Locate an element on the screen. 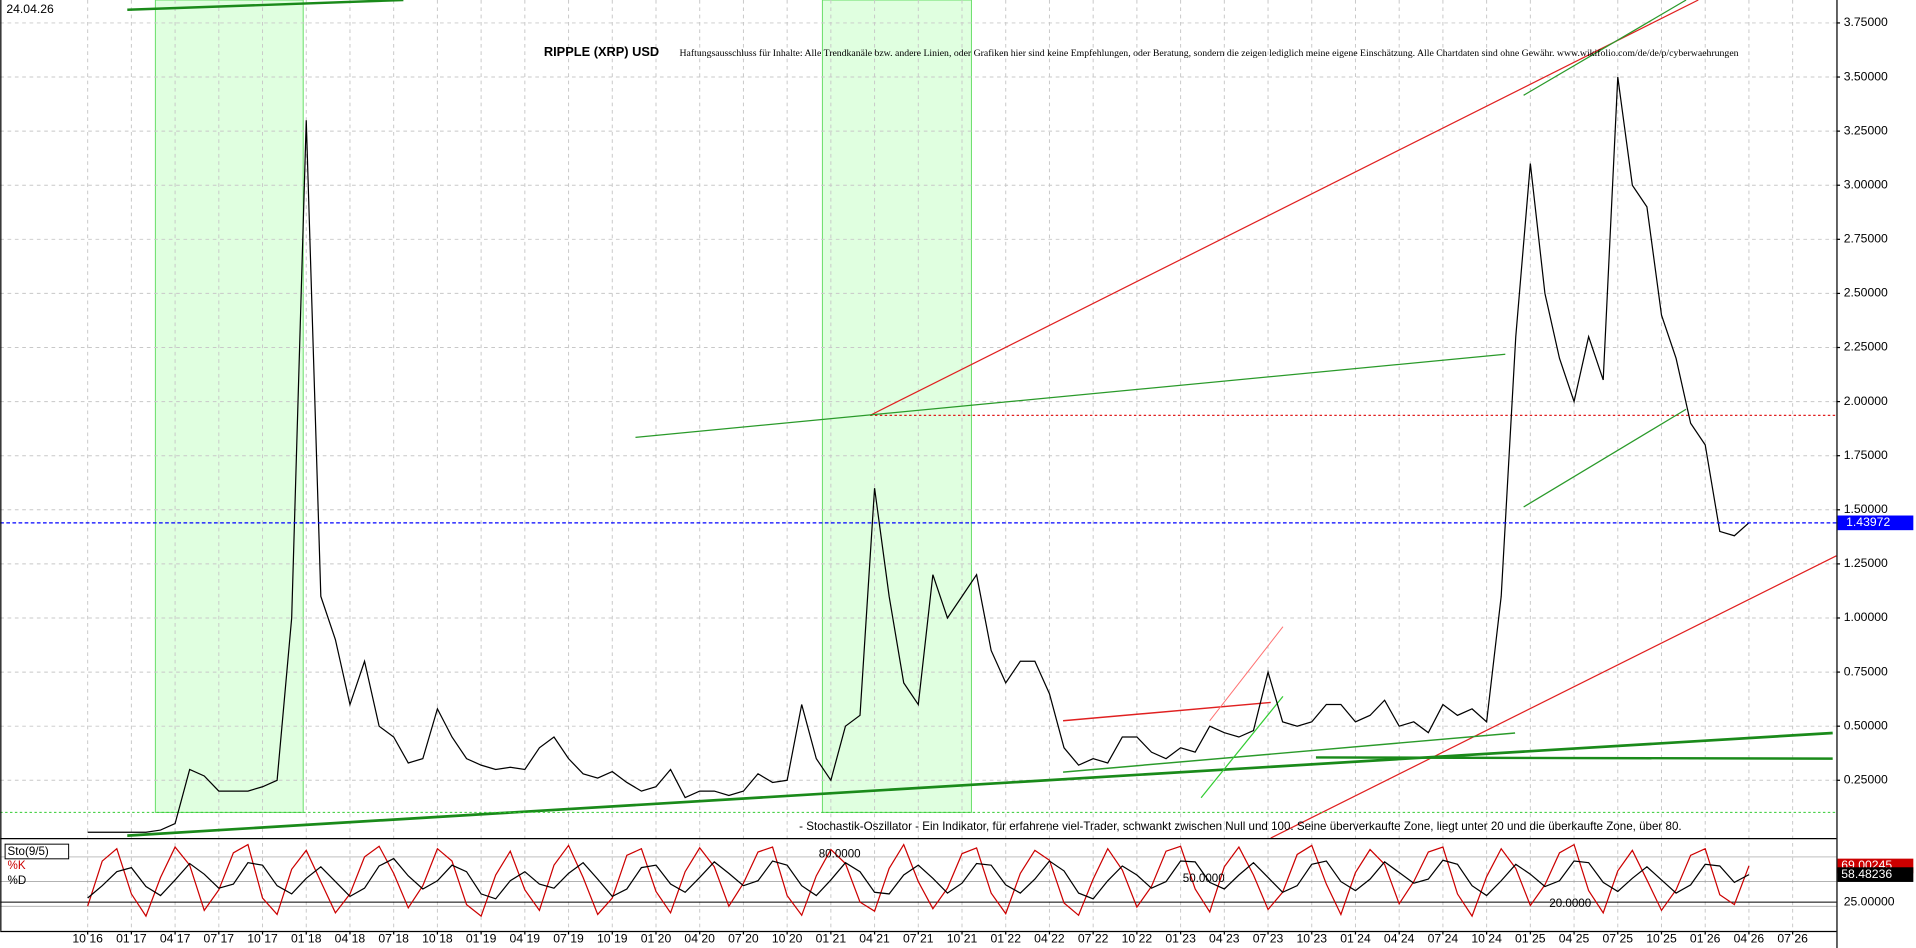 The height and width of the screenshot is (948, 1916). x-tick-label: 01 21 is located at coordinates (831, 939).